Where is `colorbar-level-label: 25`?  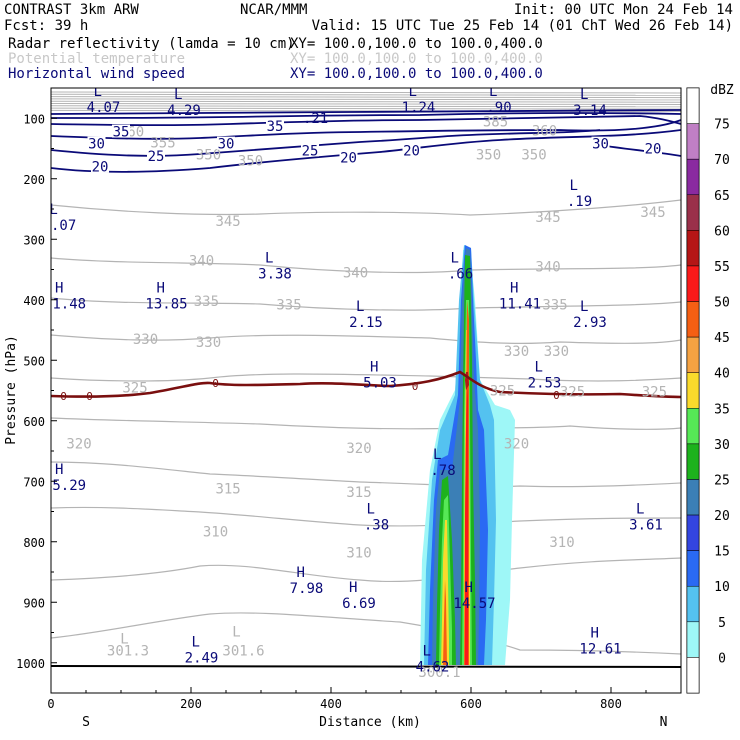 colorbar-level-label: 25 is located at coordinates (722, 480).